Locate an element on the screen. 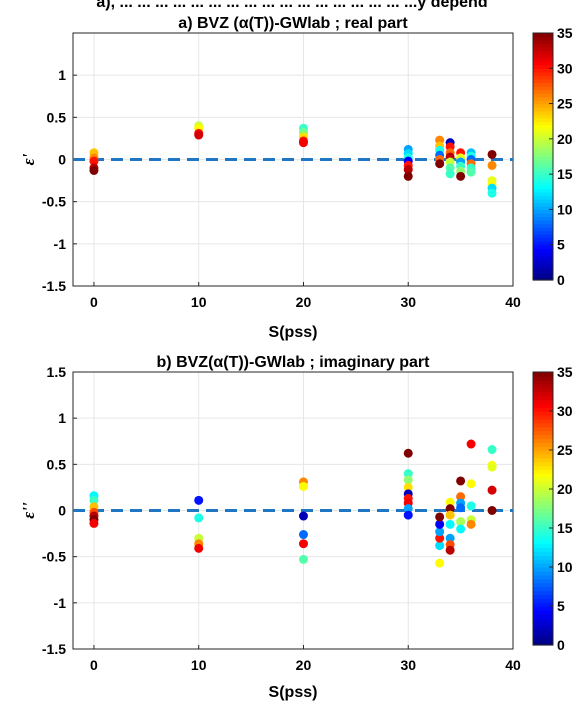  colorbar-tick-label: 35 is located at coordinates (565, 372).